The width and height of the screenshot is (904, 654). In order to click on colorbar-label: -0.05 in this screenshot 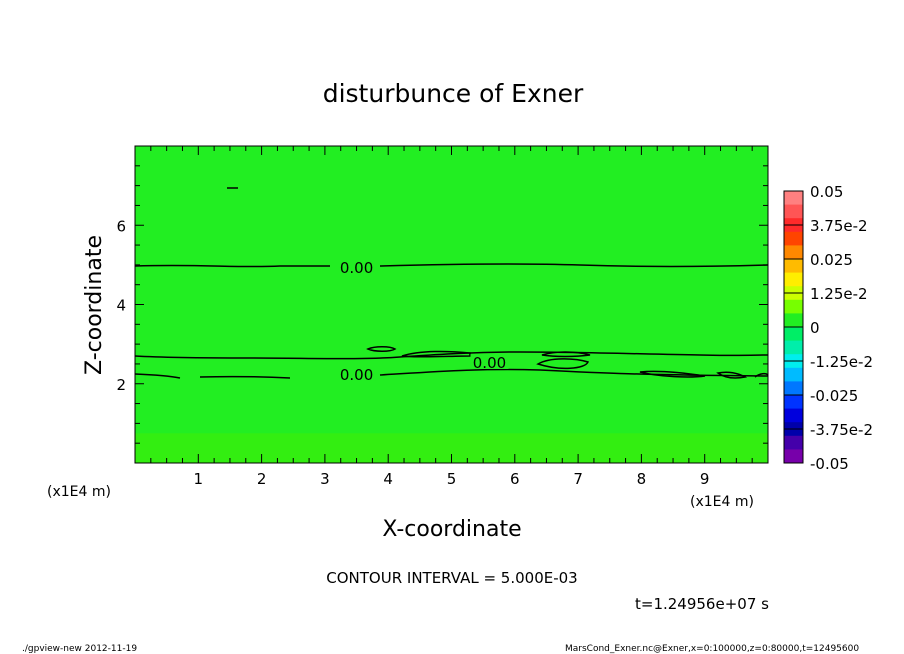, I will do `click(829, 464)`.